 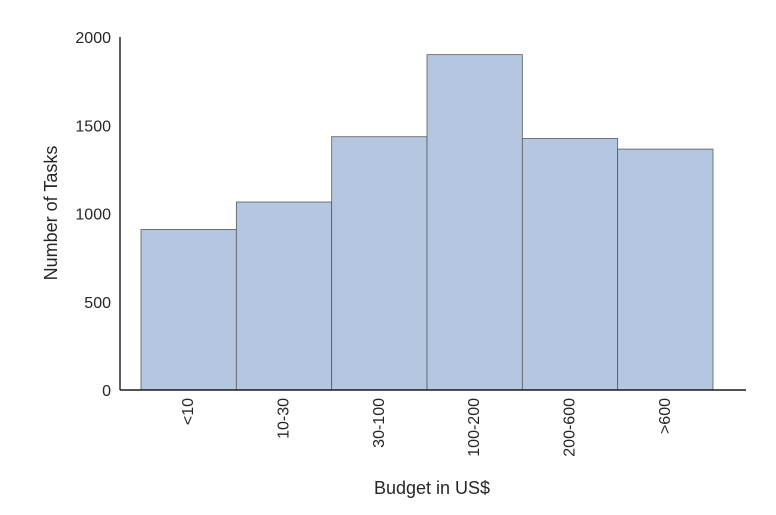 What do you see at coordinates (570, 427) in the screenshot?
I see `x-tick-label-4: 200-600` at bounding box center [570, 427].